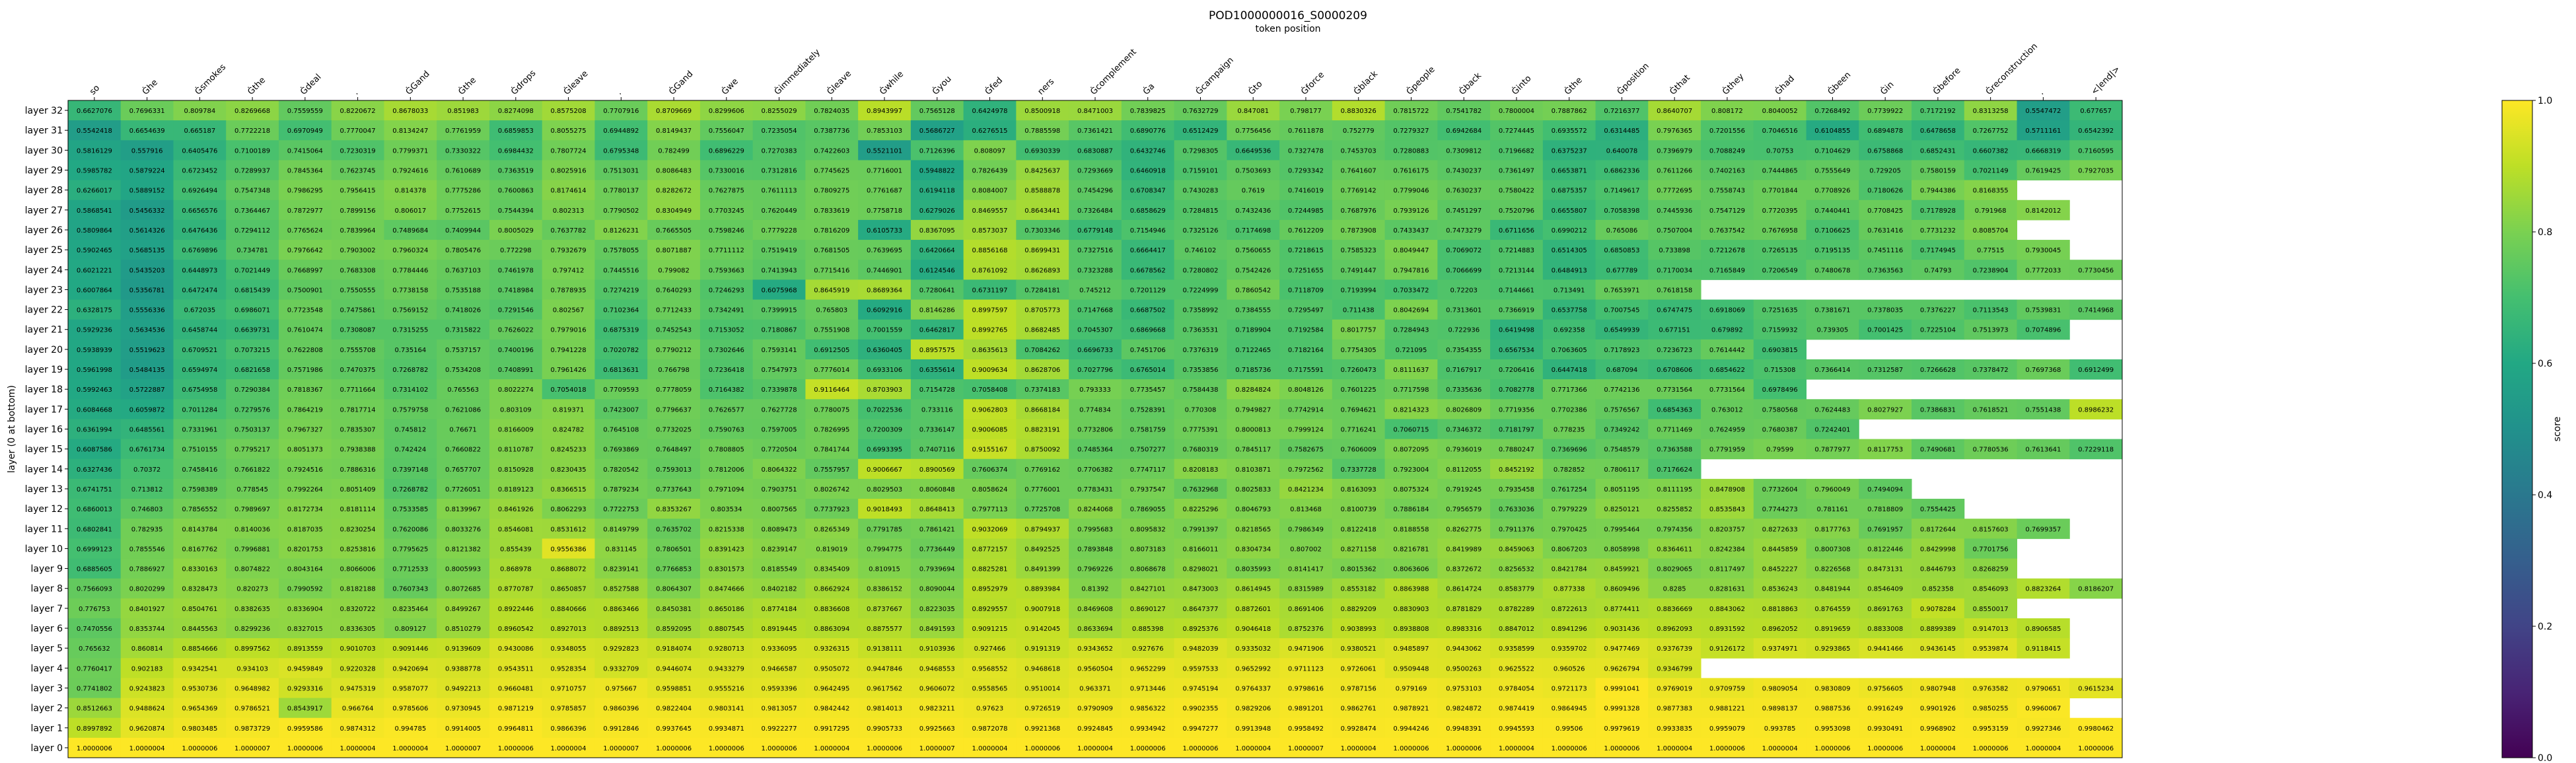 Image resolution: width=2576 pixels, height=763 pixels. I want to click on cell-value-label: 0.746102, so click(1201, 251).